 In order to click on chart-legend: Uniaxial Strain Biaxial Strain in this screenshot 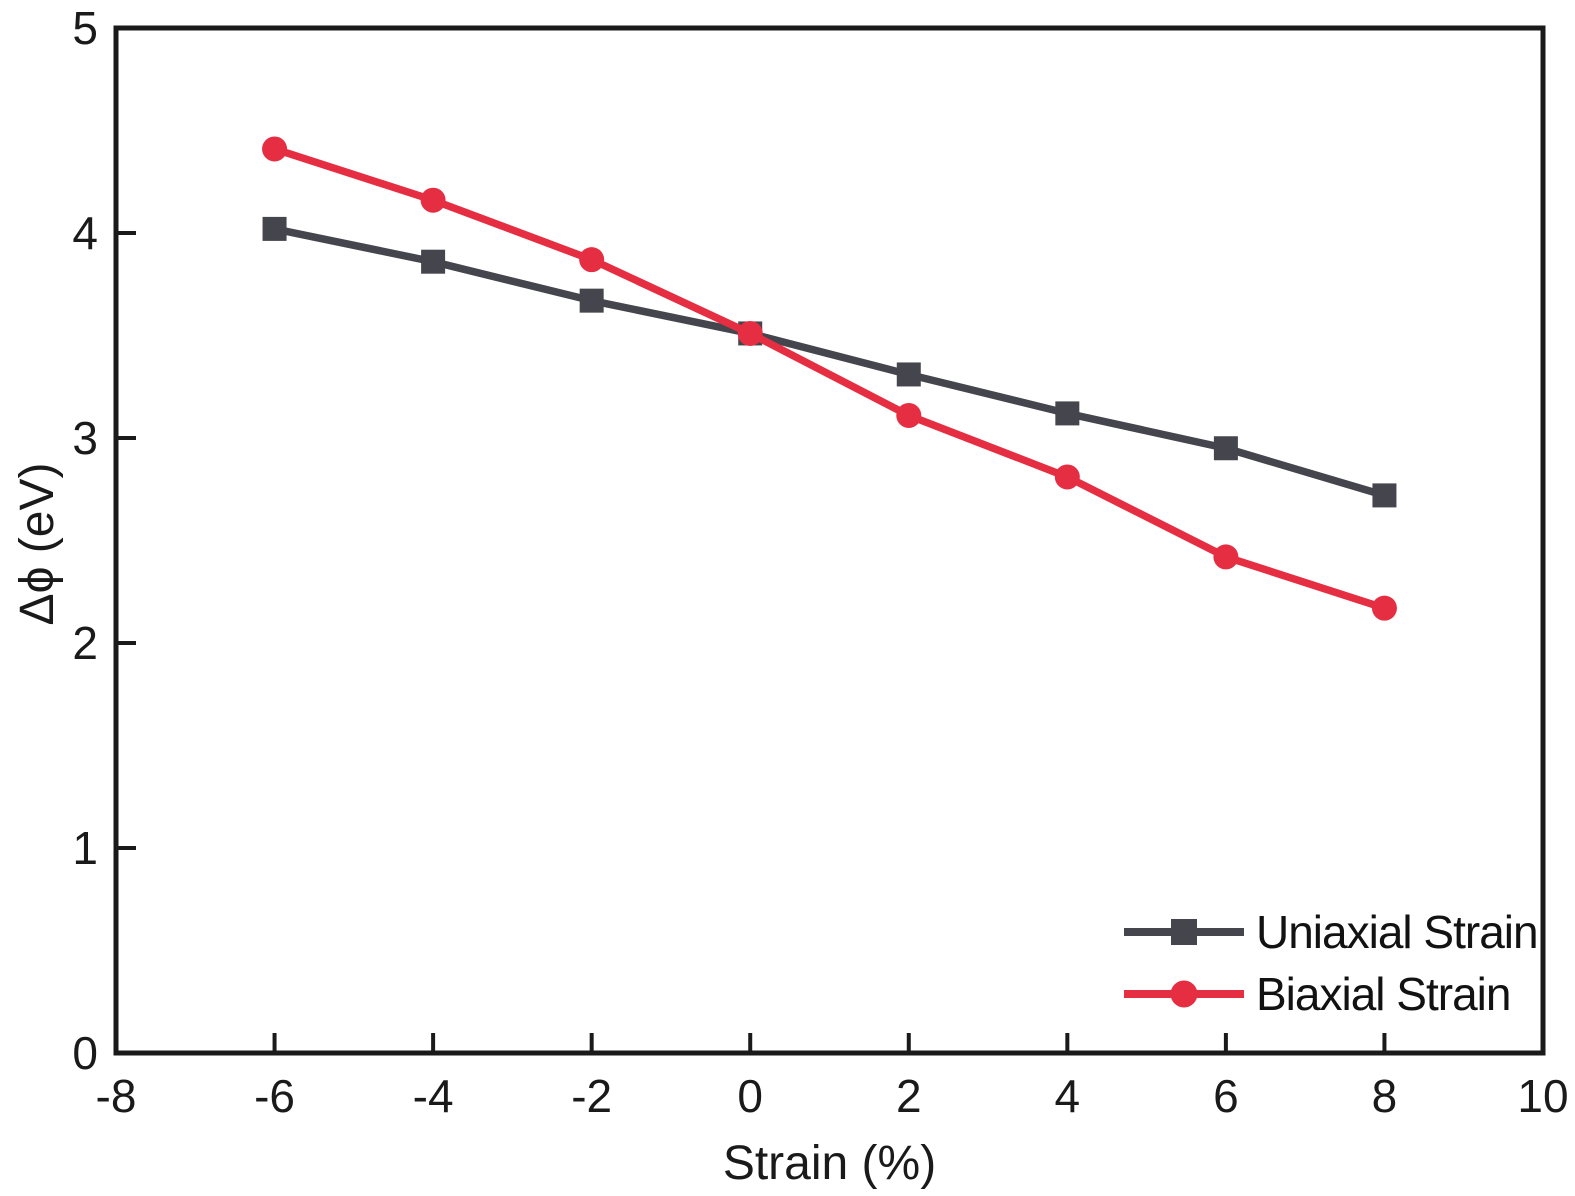, I will do `click(1329, 963)`.